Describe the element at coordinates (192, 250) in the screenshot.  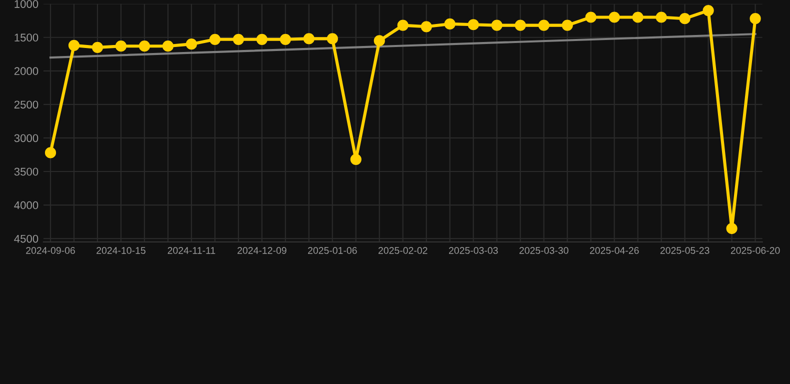
I see `x-tick-label: 2024-11-11` at that location.